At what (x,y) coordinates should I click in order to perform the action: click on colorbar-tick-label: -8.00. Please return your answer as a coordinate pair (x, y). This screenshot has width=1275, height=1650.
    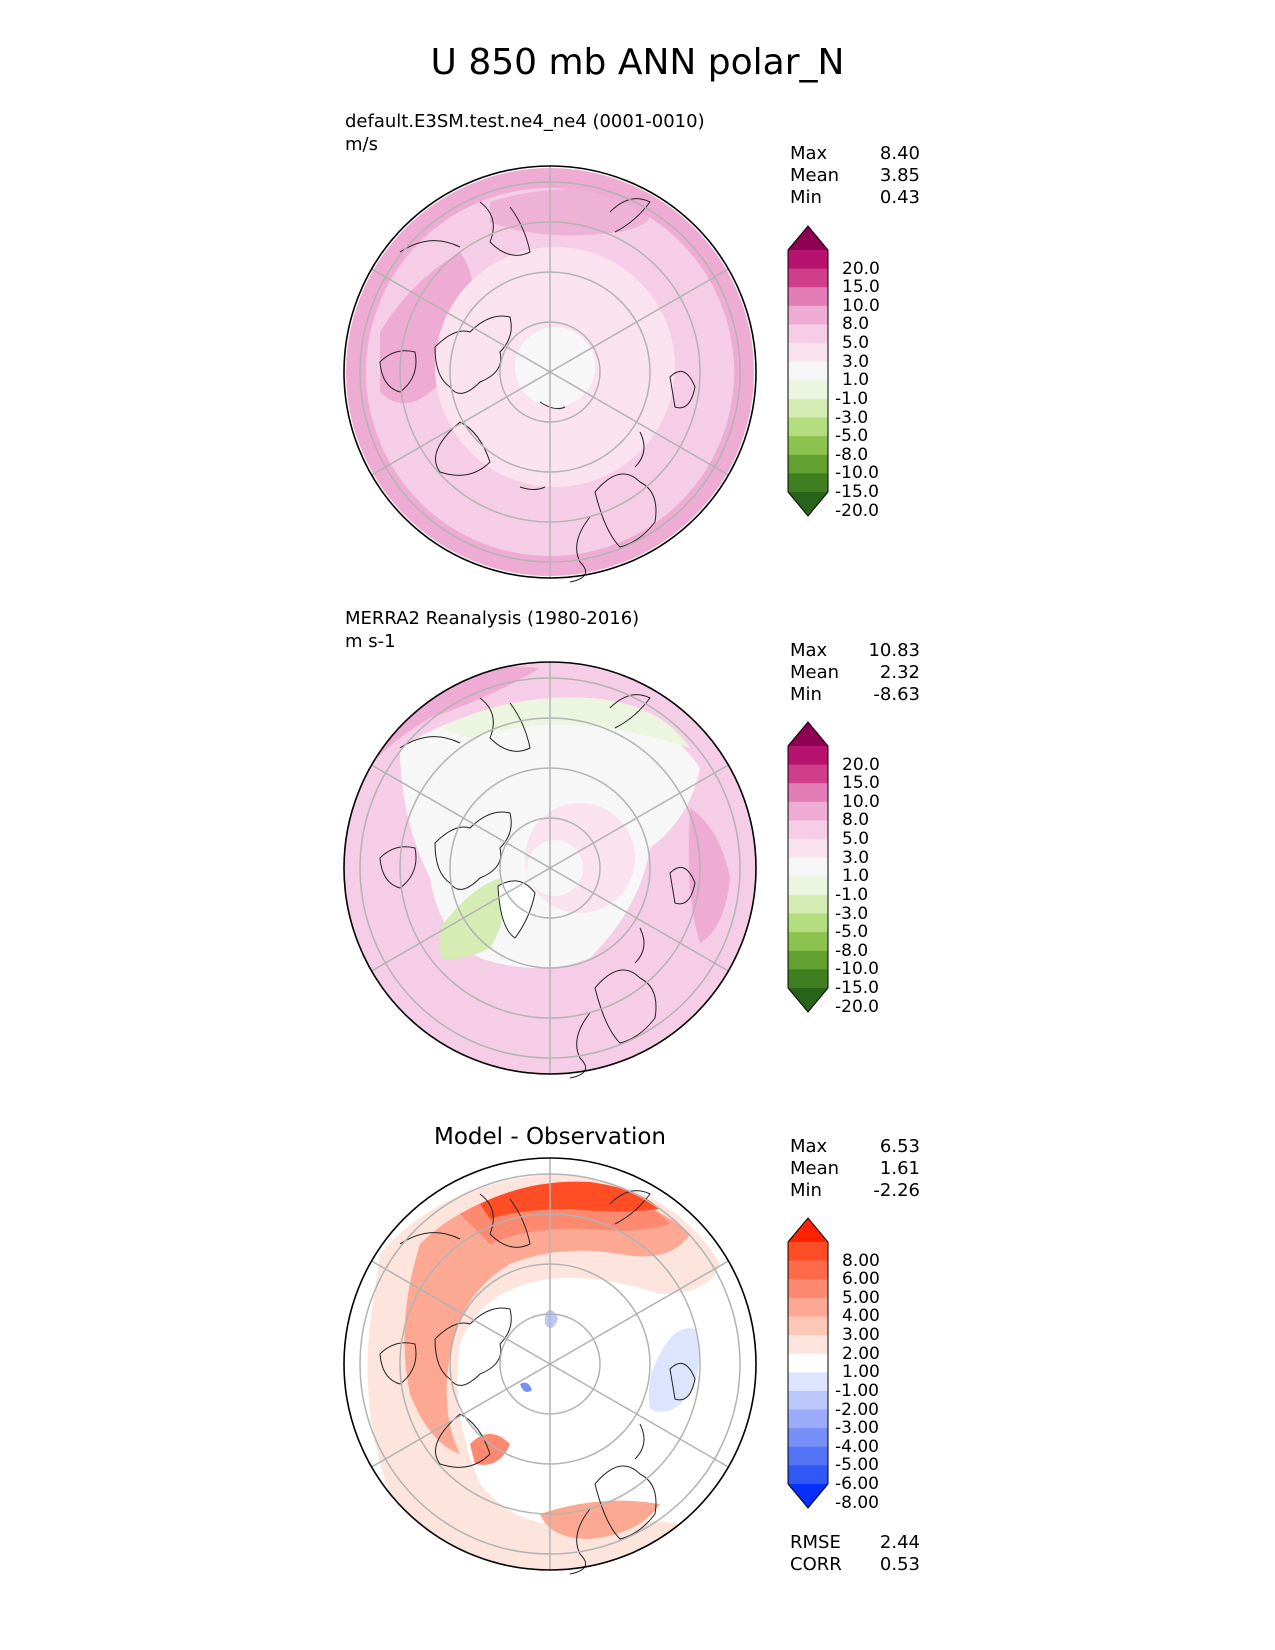
    Looking at the image, I should click on (857, 1502).